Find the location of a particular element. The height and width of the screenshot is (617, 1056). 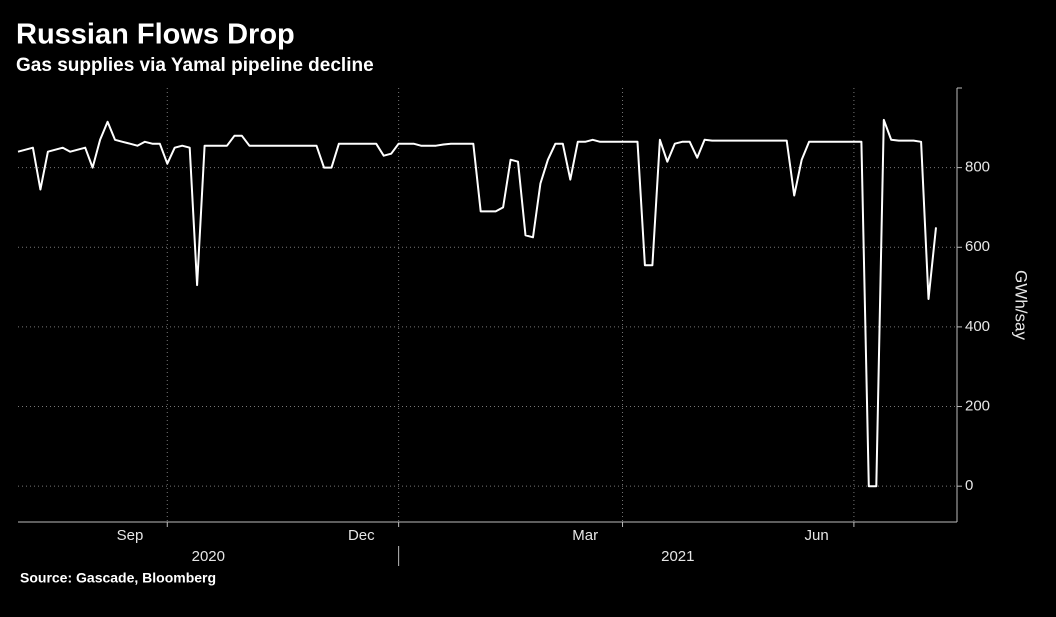

y-tick-label: 600 is located at coordinates (977, 246).